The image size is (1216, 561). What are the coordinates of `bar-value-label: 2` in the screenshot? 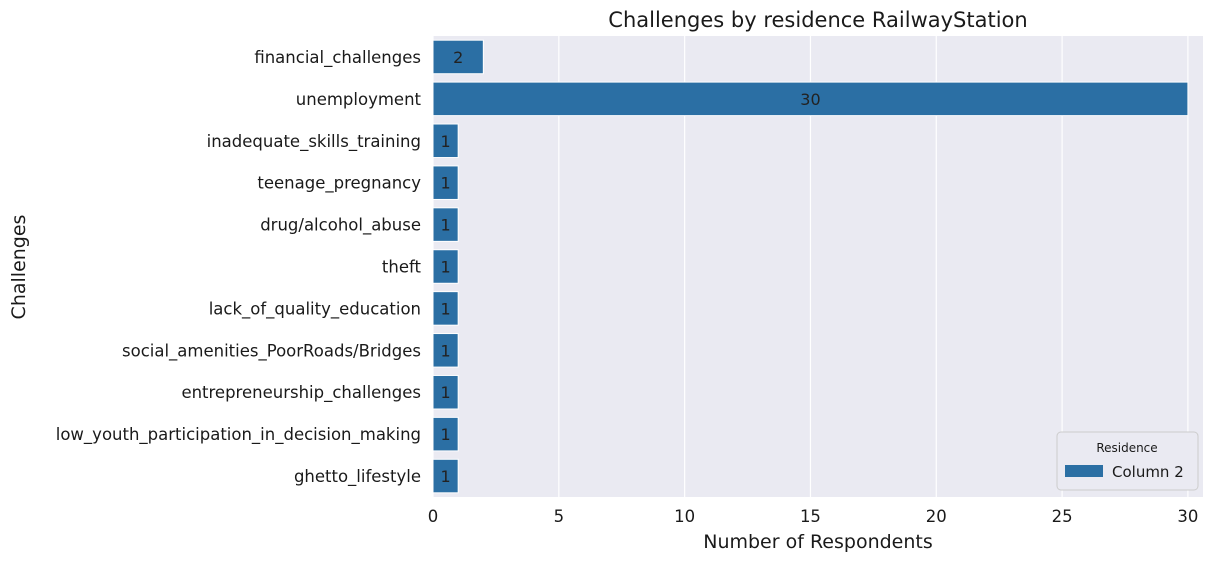 It's located at (458, 57).